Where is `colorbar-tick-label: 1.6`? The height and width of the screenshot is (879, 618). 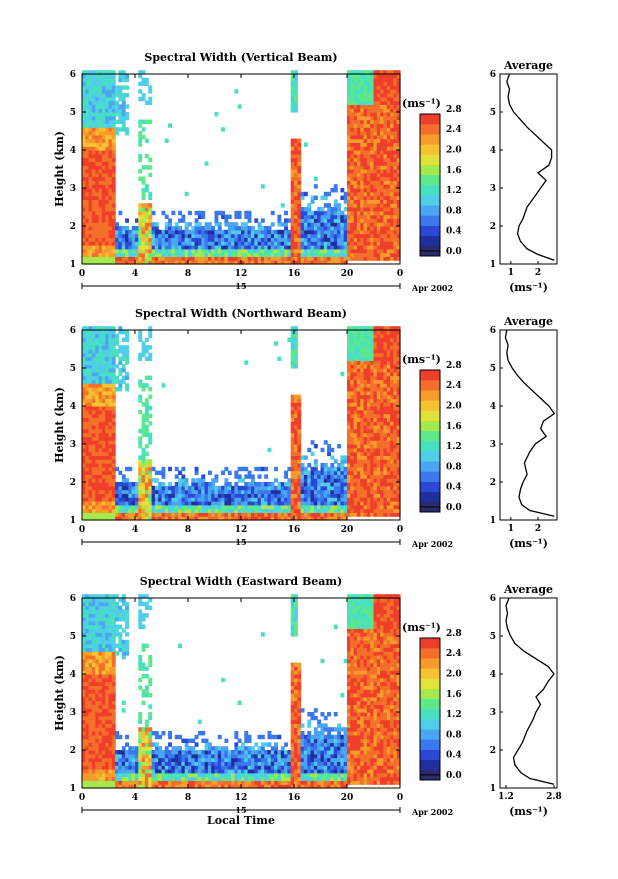
colorbar-tick-label: 1.6 is located at coordinates (454, 171).